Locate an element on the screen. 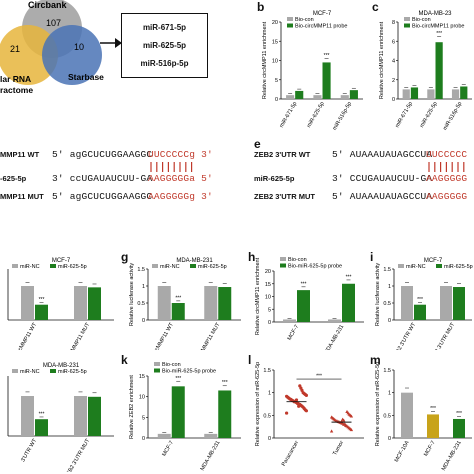  seq-mut-left: 5' agGCUCUGGAAGGC is located at coordinates (102, 196).